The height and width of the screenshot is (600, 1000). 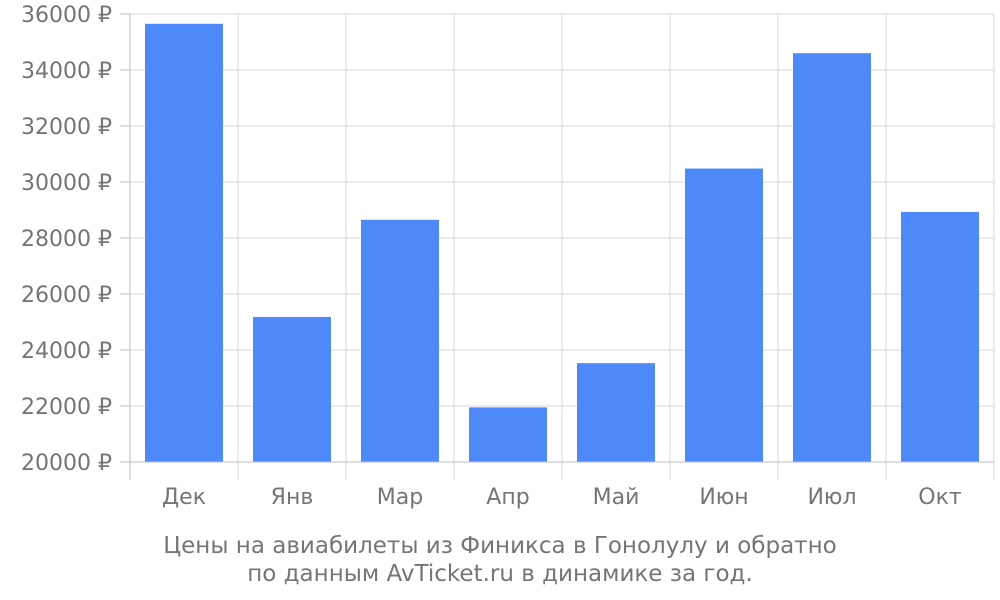 I want to click on y-tick-label: 28000 ₽, so click(x=66, y=239).